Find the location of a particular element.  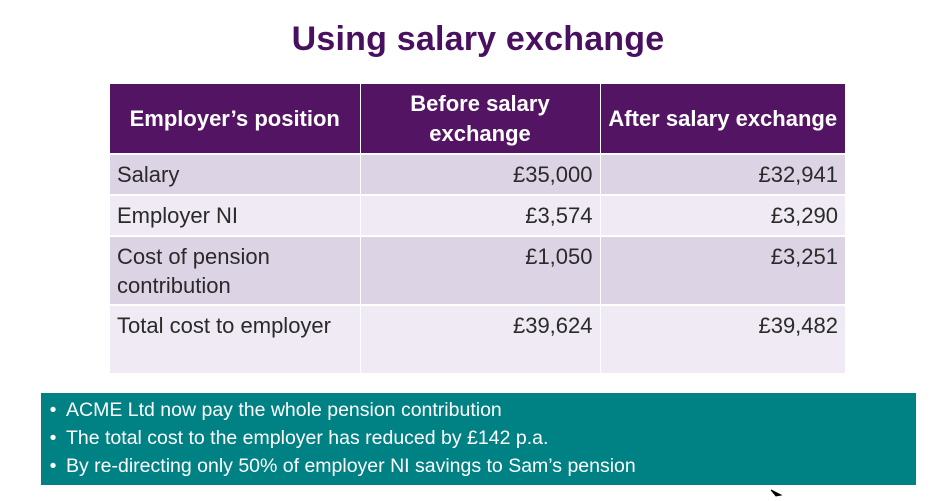

before-value: £39,624 is located at coordinates (480, 338).